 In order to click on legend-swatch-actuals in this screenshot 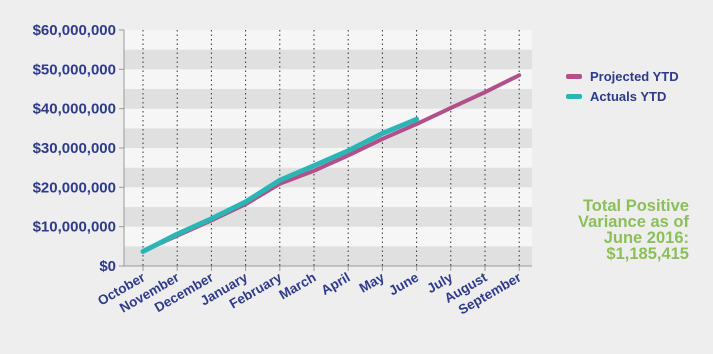, I will do `click(574, 96)`.